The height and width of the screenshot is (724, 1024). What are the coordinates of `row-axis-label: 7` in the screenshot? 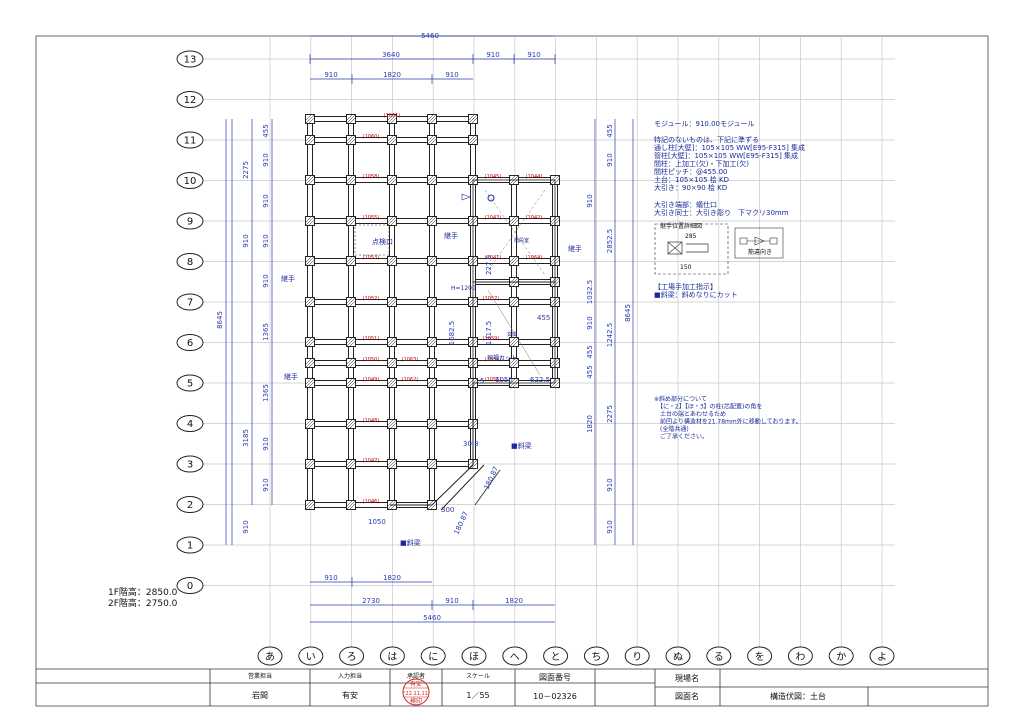 It's located at (190, 303).